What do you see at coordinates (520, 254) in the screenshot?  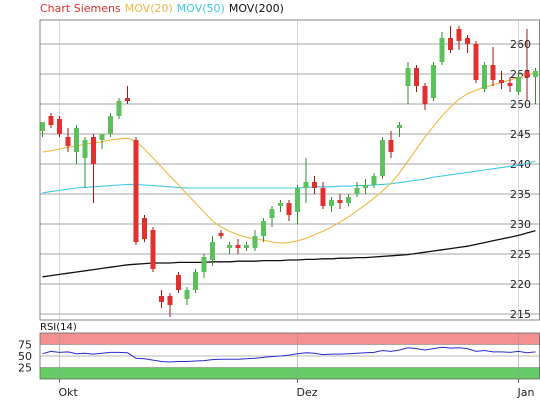 I see `price-tick-label: 225` at bounding box center [520, 254].